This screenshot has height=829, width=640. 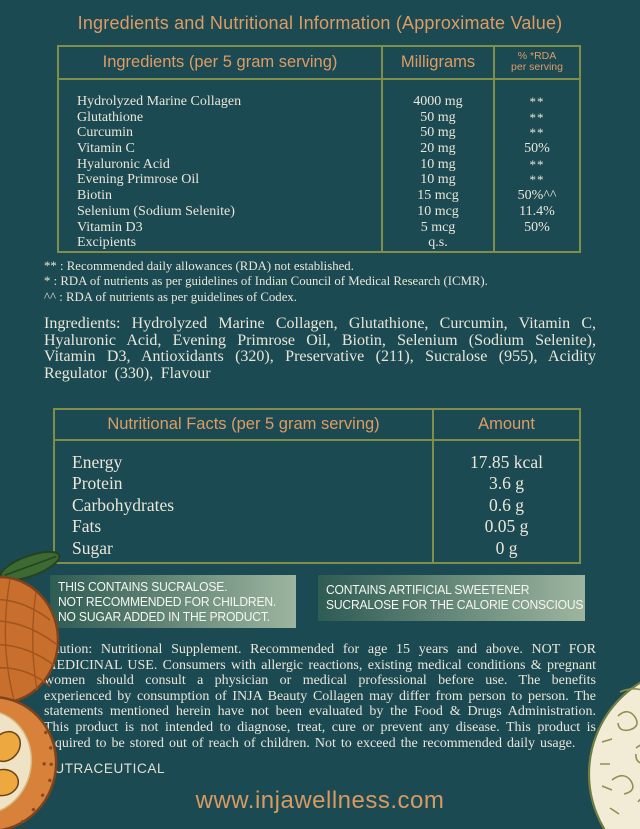 What do you see at coordinates (107, 243) in the screenshot?
I see `ingredient-name: Excipients` at bounding box center [107, 243].